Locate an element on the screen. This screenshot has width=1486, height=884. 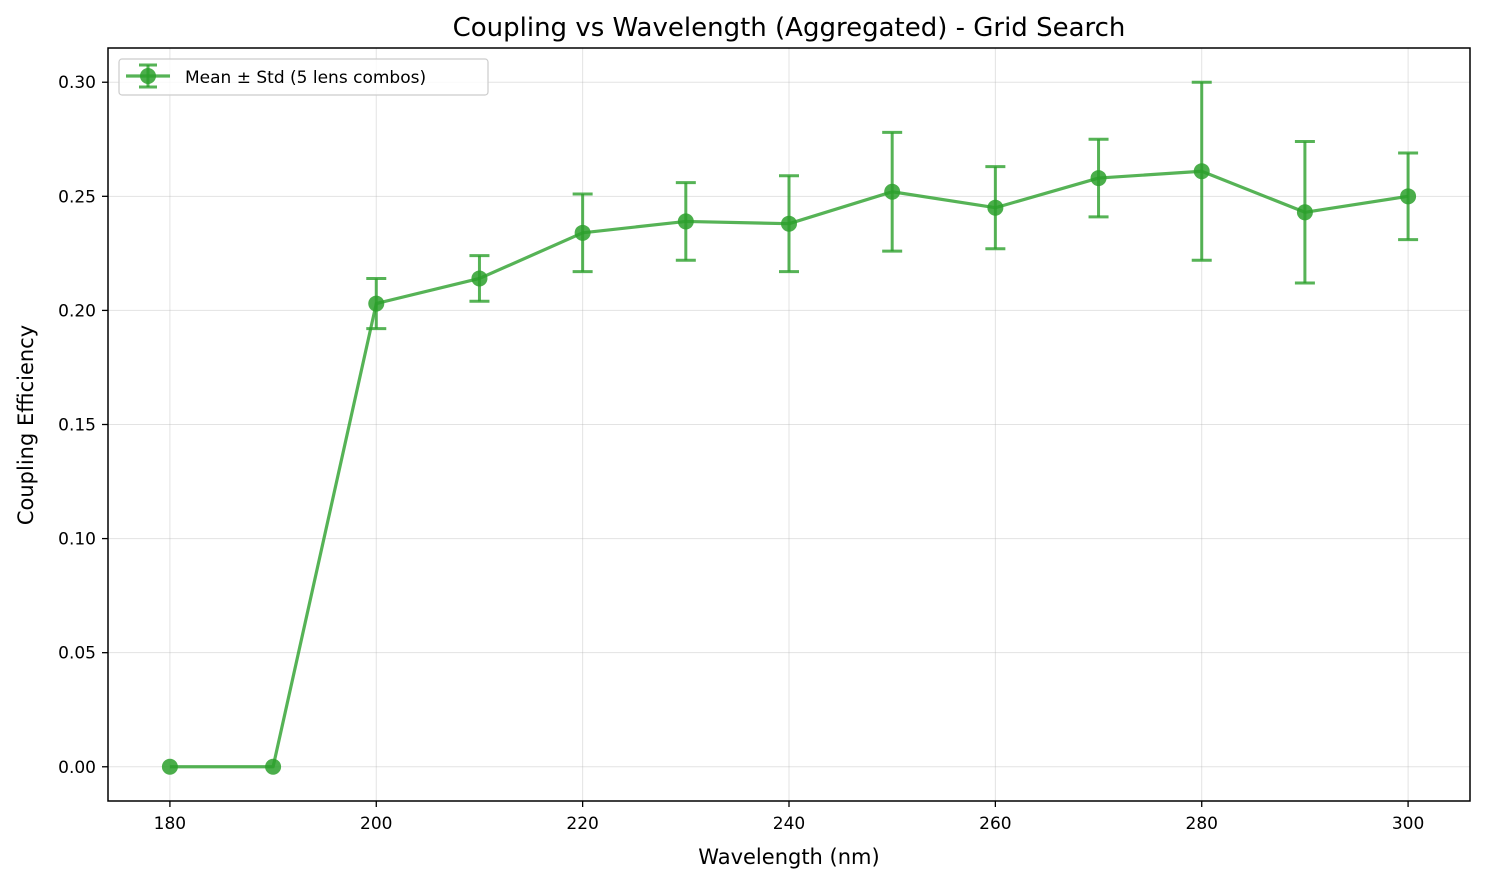
y-tick-label: 0.05 is located at coordinates (77, 654).